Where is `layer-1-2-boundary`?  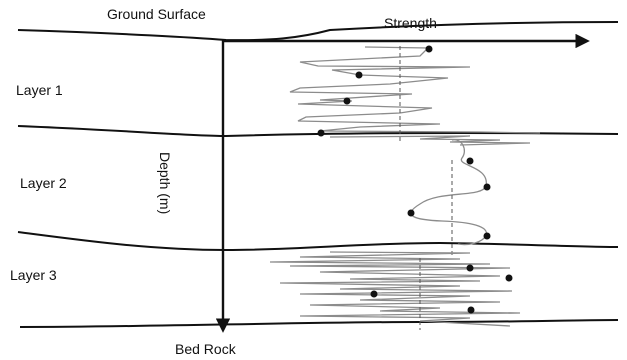
layer-1-2-boundary is located at coordinates (318, 131).